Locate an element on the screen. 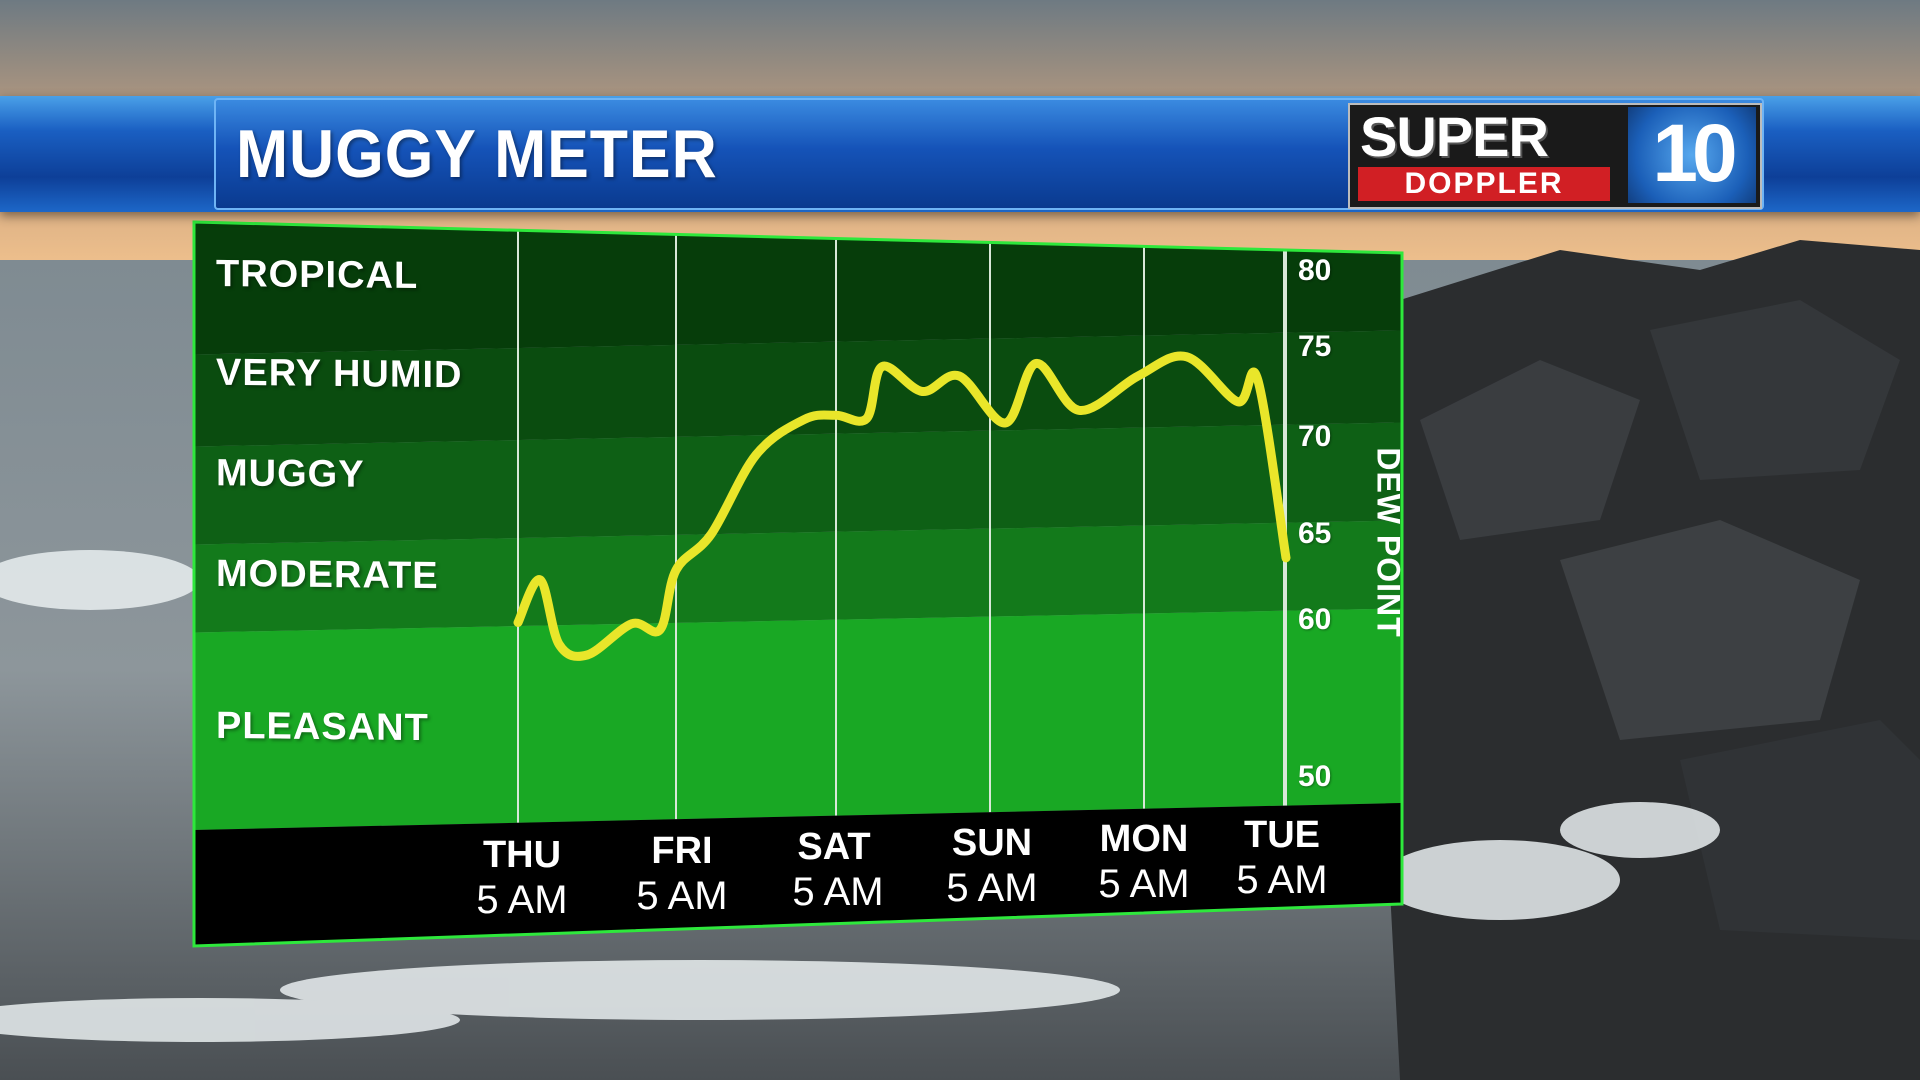 The width and height of the screenshot is (1920, 1080). band-very-humid is located at coordinates (798, 388).